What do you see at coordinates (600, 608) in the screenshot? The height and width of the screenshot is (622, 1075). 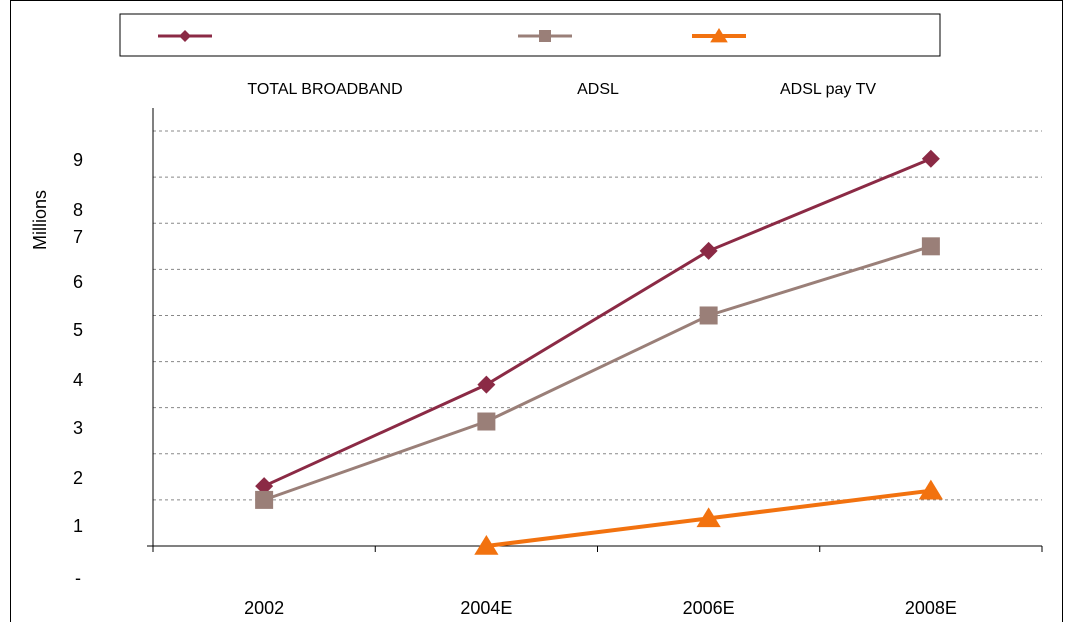 I see `x-axis-ticks: 2002 2004E 2006E 2008E` at bounding box center [600, 608].